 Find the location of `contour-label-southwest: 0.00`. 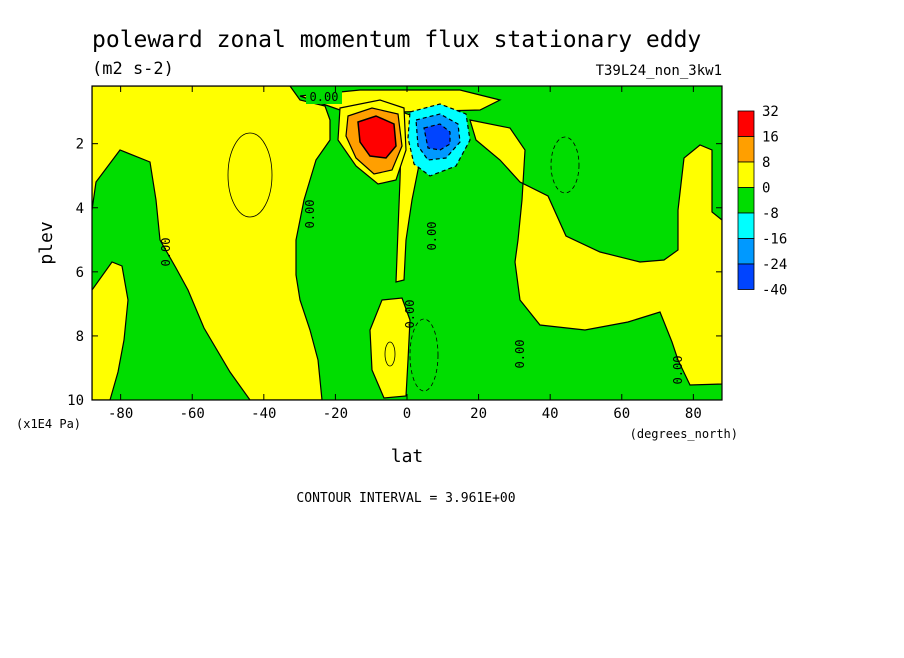

contour-label-southwest: 0.00 is located at coordinates (166, 252).